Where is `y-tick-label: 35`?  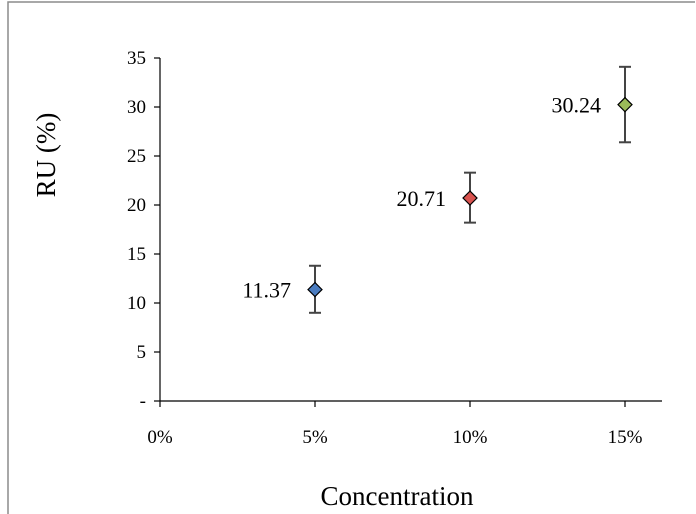 y-tick-label: 35 is located at coordinates (136, 58).